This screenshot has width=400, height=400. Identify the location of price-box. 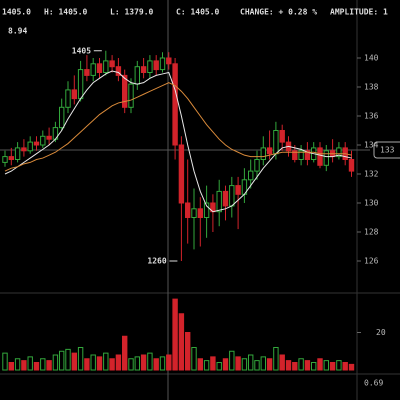
(386, 150).